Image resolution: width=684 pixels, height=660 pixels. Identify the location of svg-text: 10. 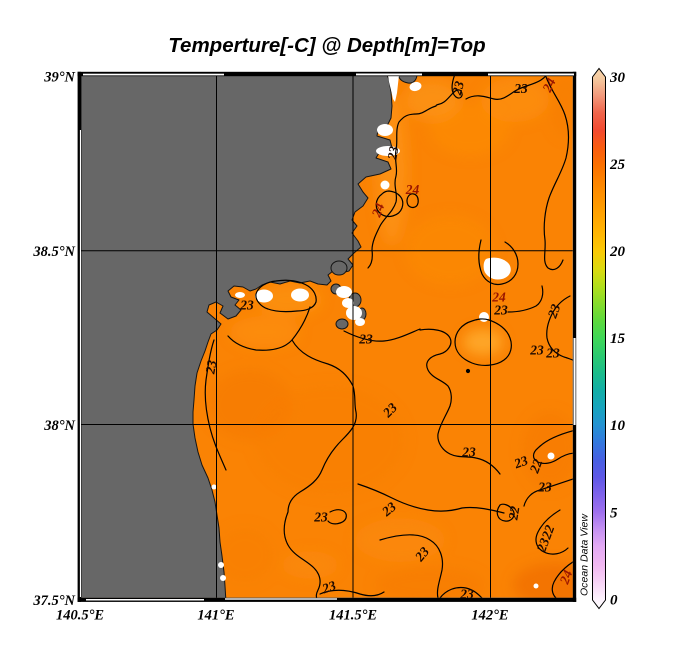
(618, 426).